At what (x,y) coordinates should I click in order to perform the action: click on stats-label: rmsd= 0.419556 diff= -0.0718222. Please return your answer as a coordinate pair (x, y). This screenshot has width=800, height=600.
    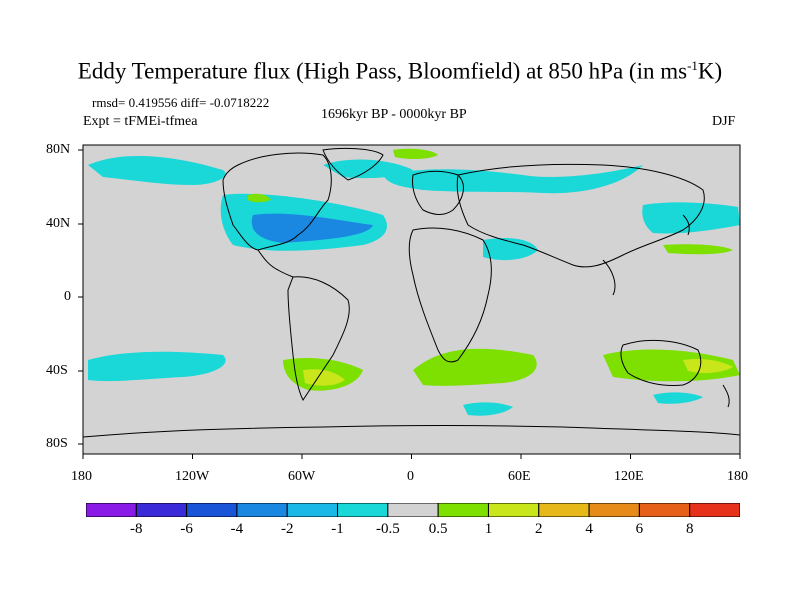
    Looking at the image, I should click on (181, 102).